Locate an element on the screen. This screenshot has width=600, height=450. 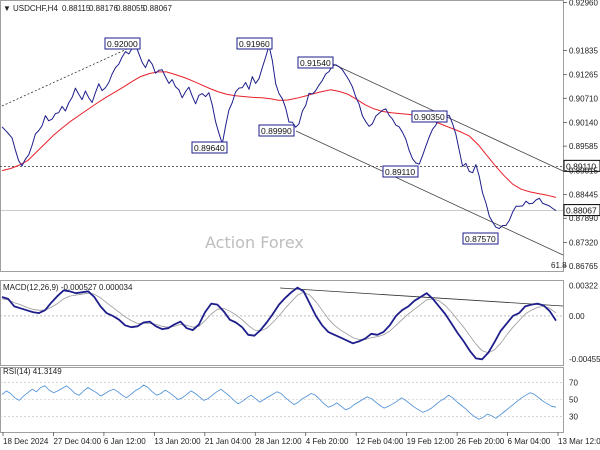
level-price-label: 0.89110 is located at coordinates (581, 166).